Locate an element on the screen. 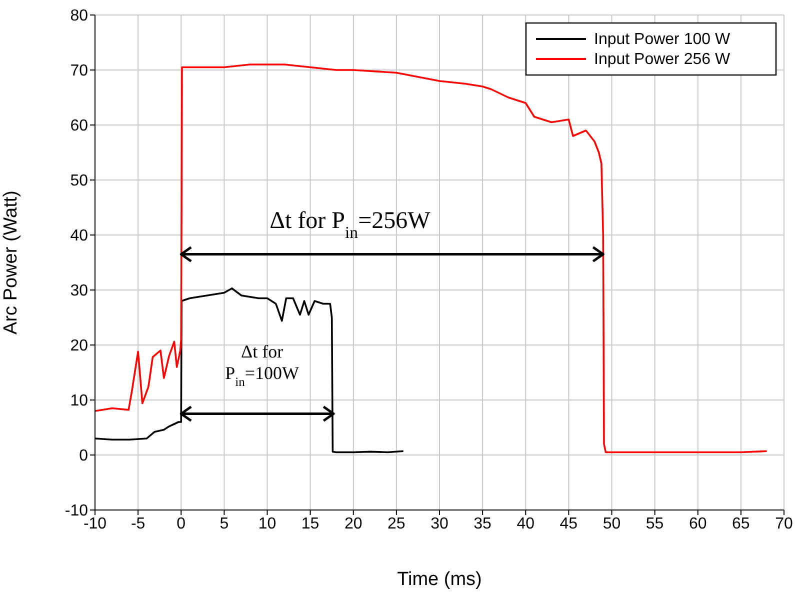 Image resolution: width=795 pixels, height=593 pixels. annotation: Δt for P$_{in}$=256W is located at coordinates (350, 225).